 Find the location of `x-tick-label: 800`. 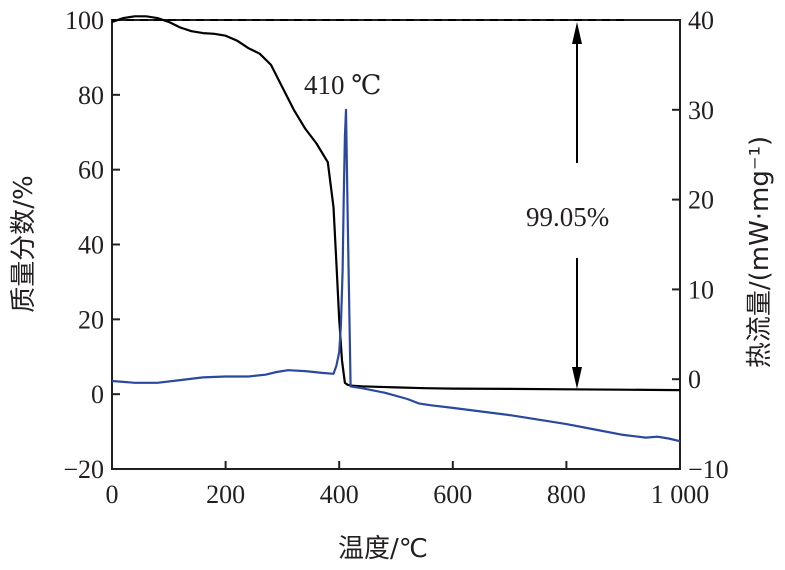

x-tick-label: 800 is located at coordinates (566, 494).